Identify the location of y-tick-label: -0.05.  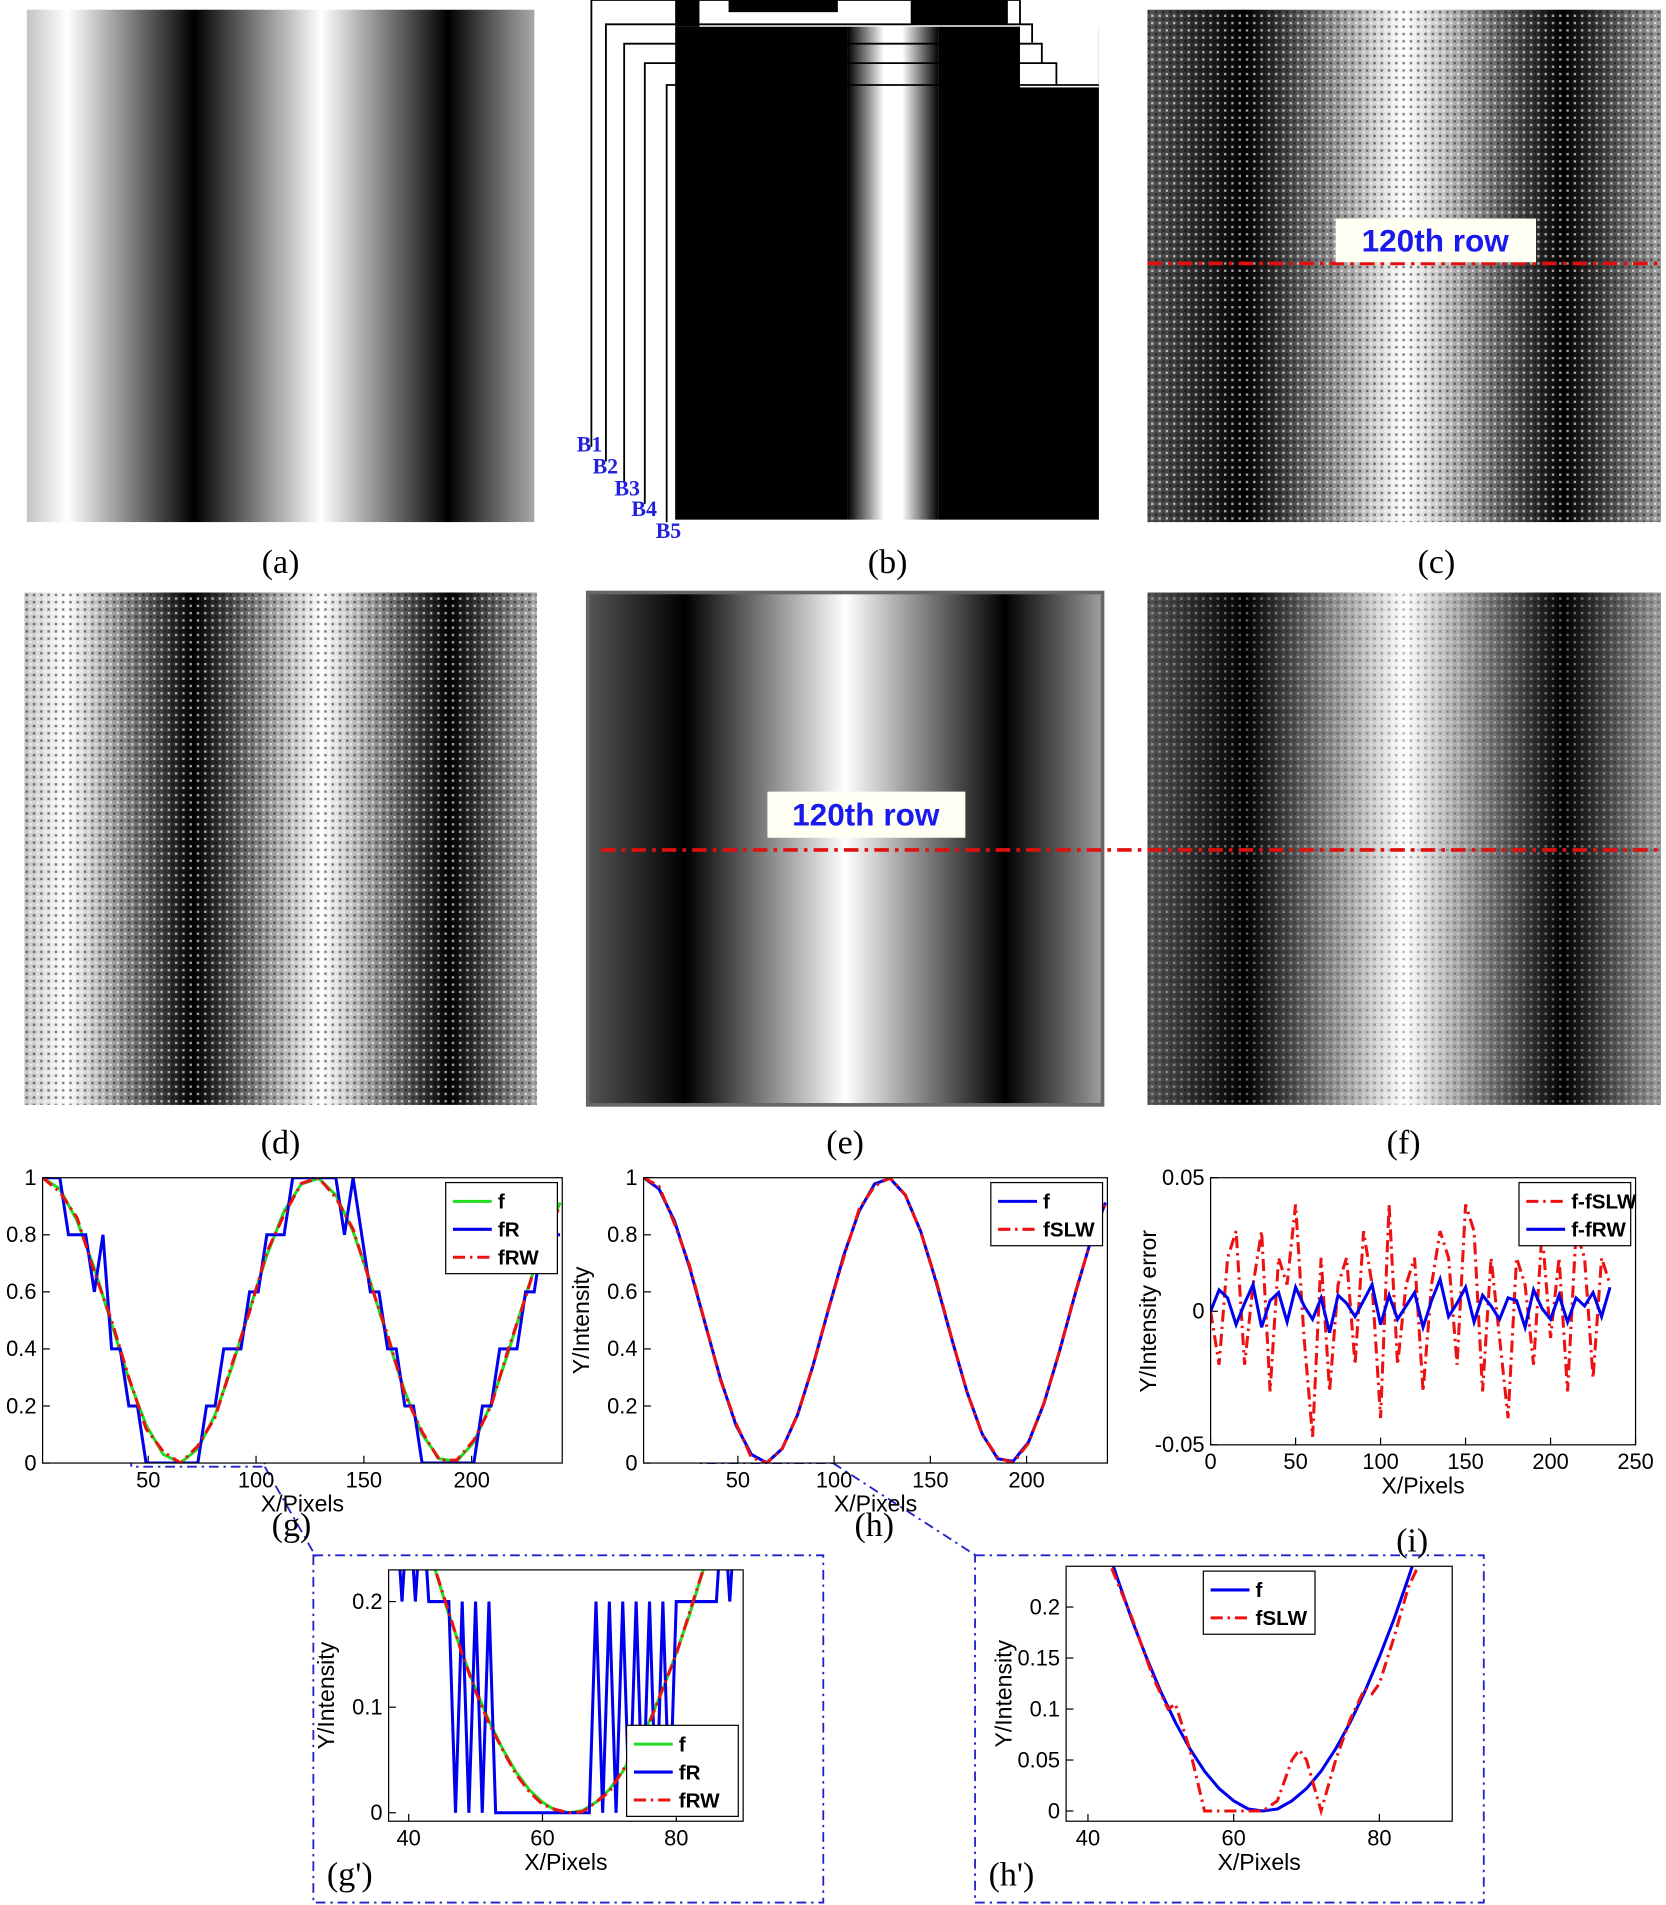
(1180, 1444).